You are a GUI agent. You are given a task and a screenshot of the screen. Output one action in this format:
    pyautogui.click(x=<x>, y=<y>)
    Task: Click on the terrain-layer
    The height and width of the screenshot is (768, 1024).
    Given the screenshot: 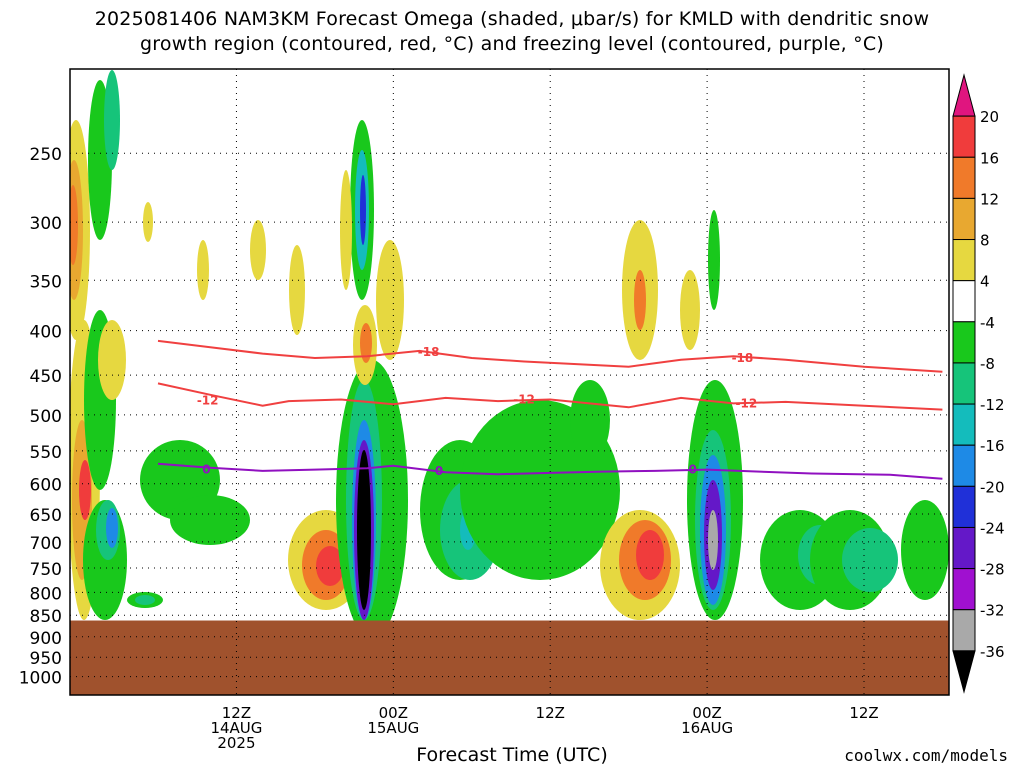 What is the action you would take?
    pyautogui.click(x=509, y=657)
    